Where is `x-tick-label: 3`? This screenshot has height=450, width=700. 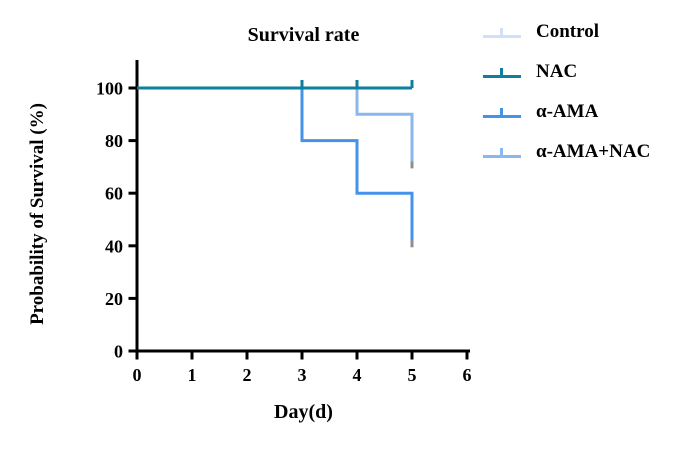 x-tick-label: 3 is located at coordinates (302, 375).